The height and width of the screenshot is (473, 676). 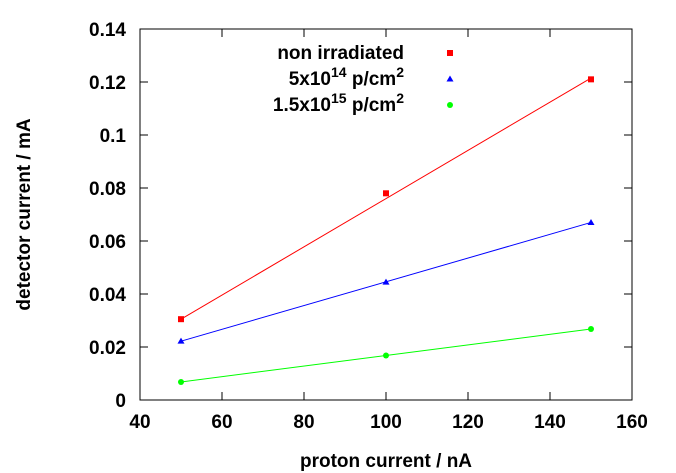 I want to click on y-tick-label: 0.04, so click(x=107, y=295).